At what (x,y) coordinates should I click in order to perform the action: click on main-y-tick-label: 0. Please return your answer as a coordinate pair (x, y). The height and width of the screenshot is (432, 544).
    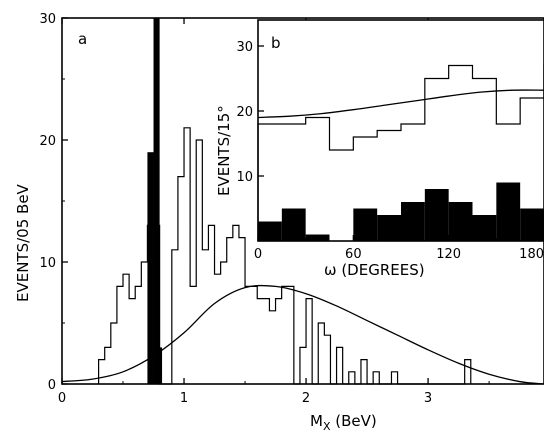
    Looking at the image, I should click on (52, 385).